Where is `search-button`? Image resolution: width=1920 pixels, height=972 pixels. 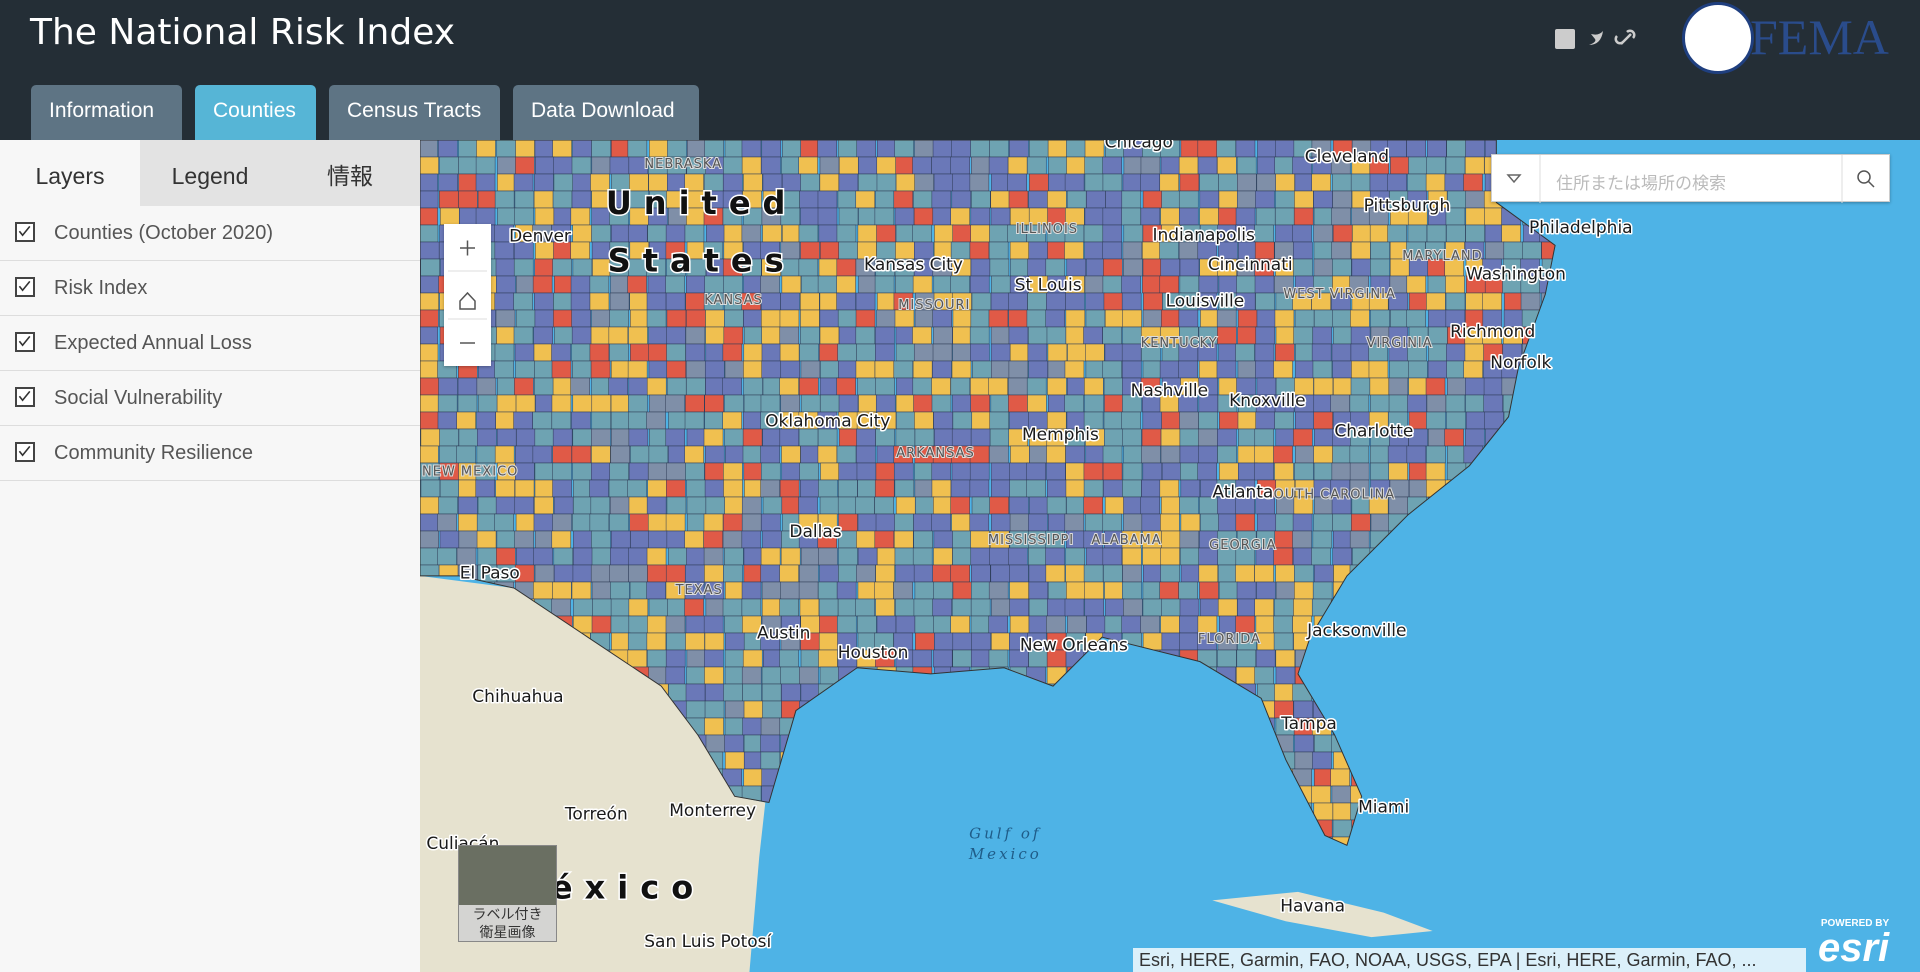
search-button is located at coordinates (1864, 177).